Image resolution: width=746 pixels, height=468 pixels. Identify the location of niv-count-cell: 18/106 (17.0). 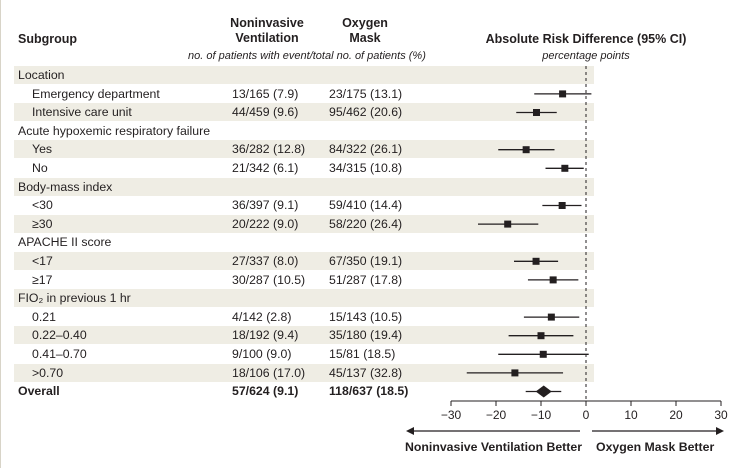
(269, 372).